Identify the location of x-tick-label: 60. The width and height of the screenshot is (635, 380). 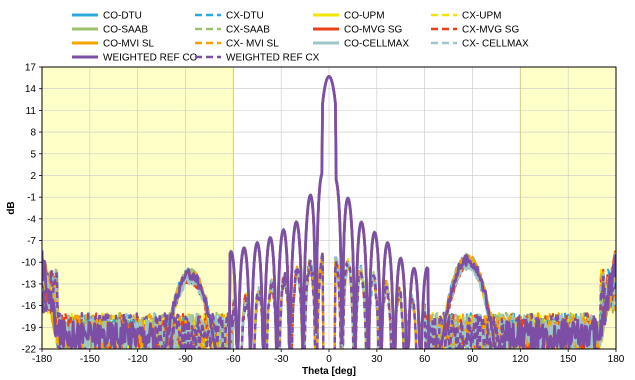
(425, 359).